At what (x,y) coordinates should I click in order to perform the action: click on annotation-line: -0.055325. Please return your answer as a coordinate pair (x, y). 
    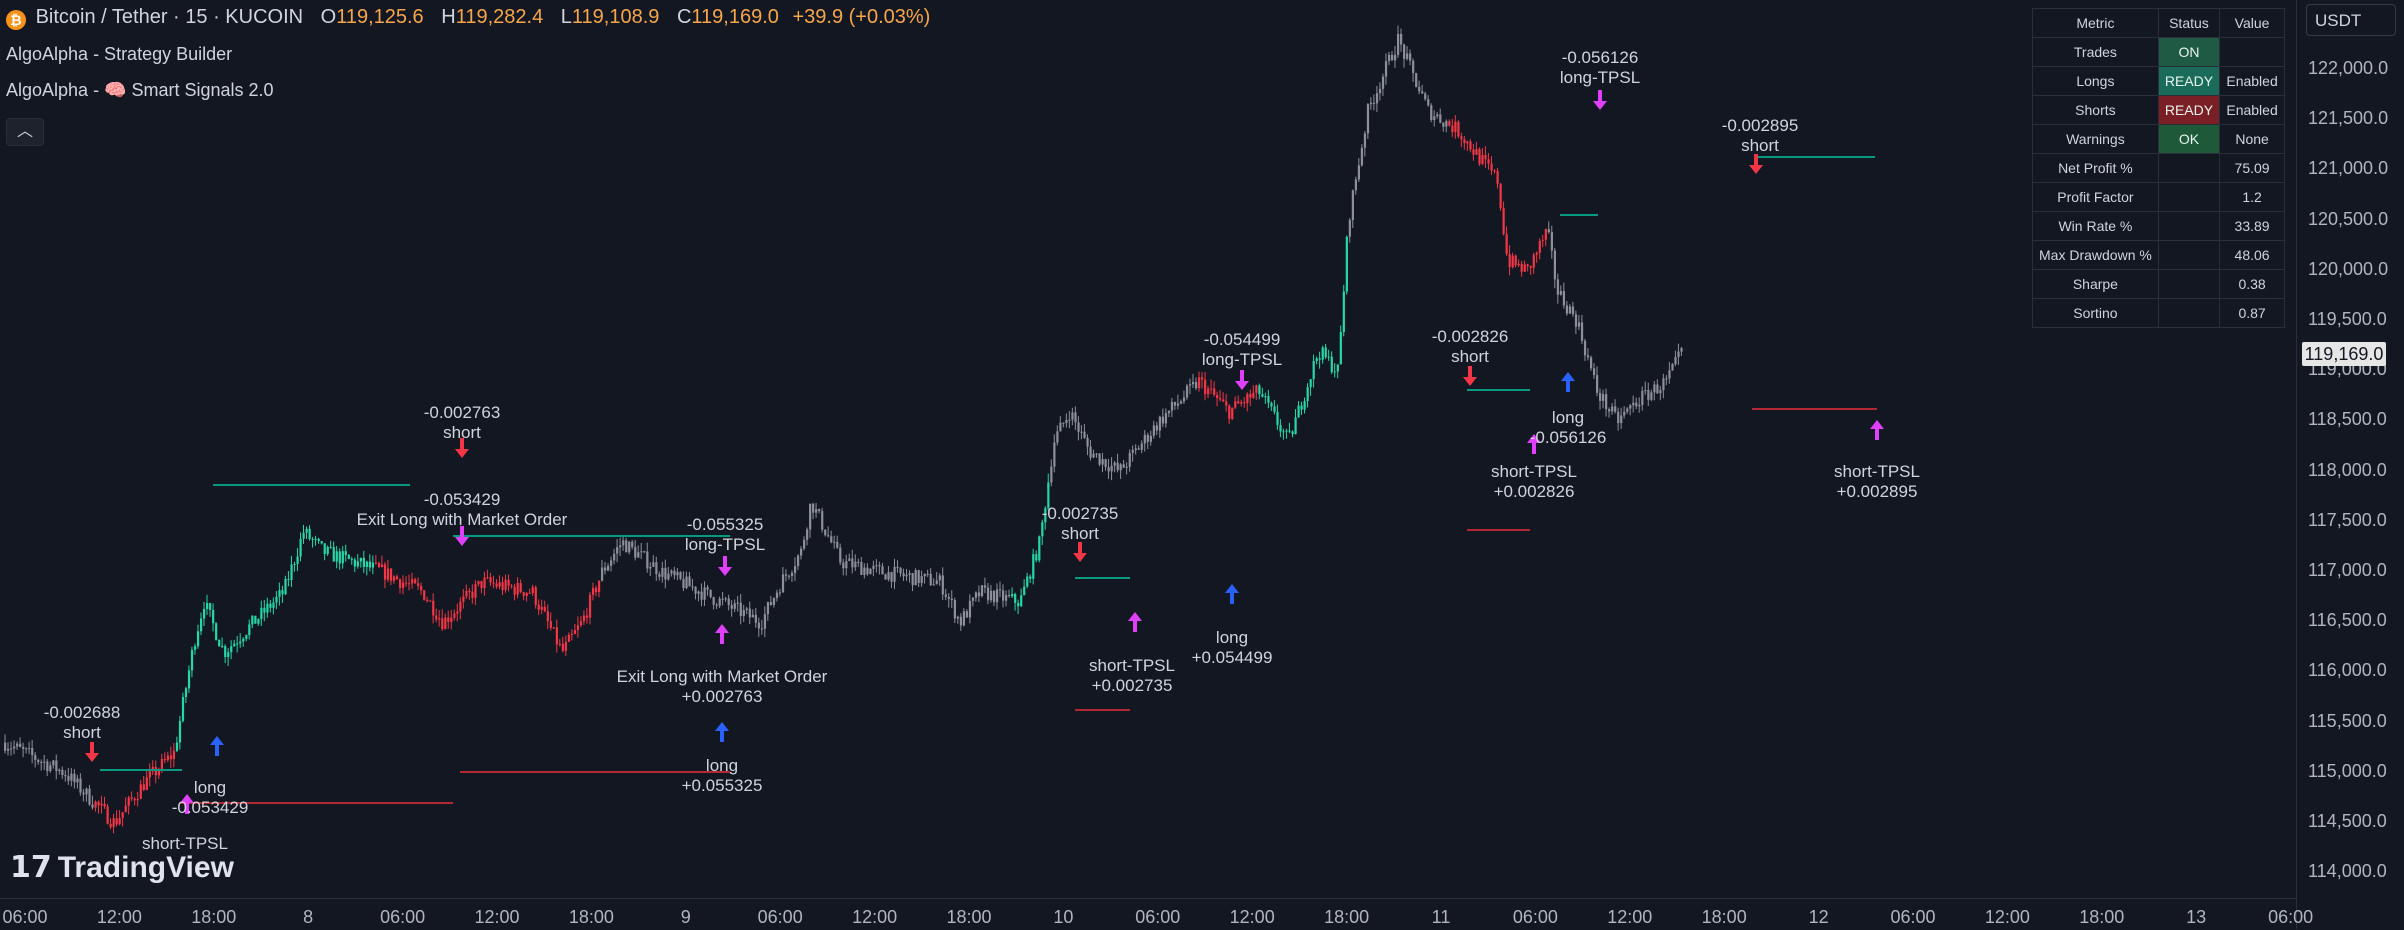
    Looking at the image, I should click on (725, 524).